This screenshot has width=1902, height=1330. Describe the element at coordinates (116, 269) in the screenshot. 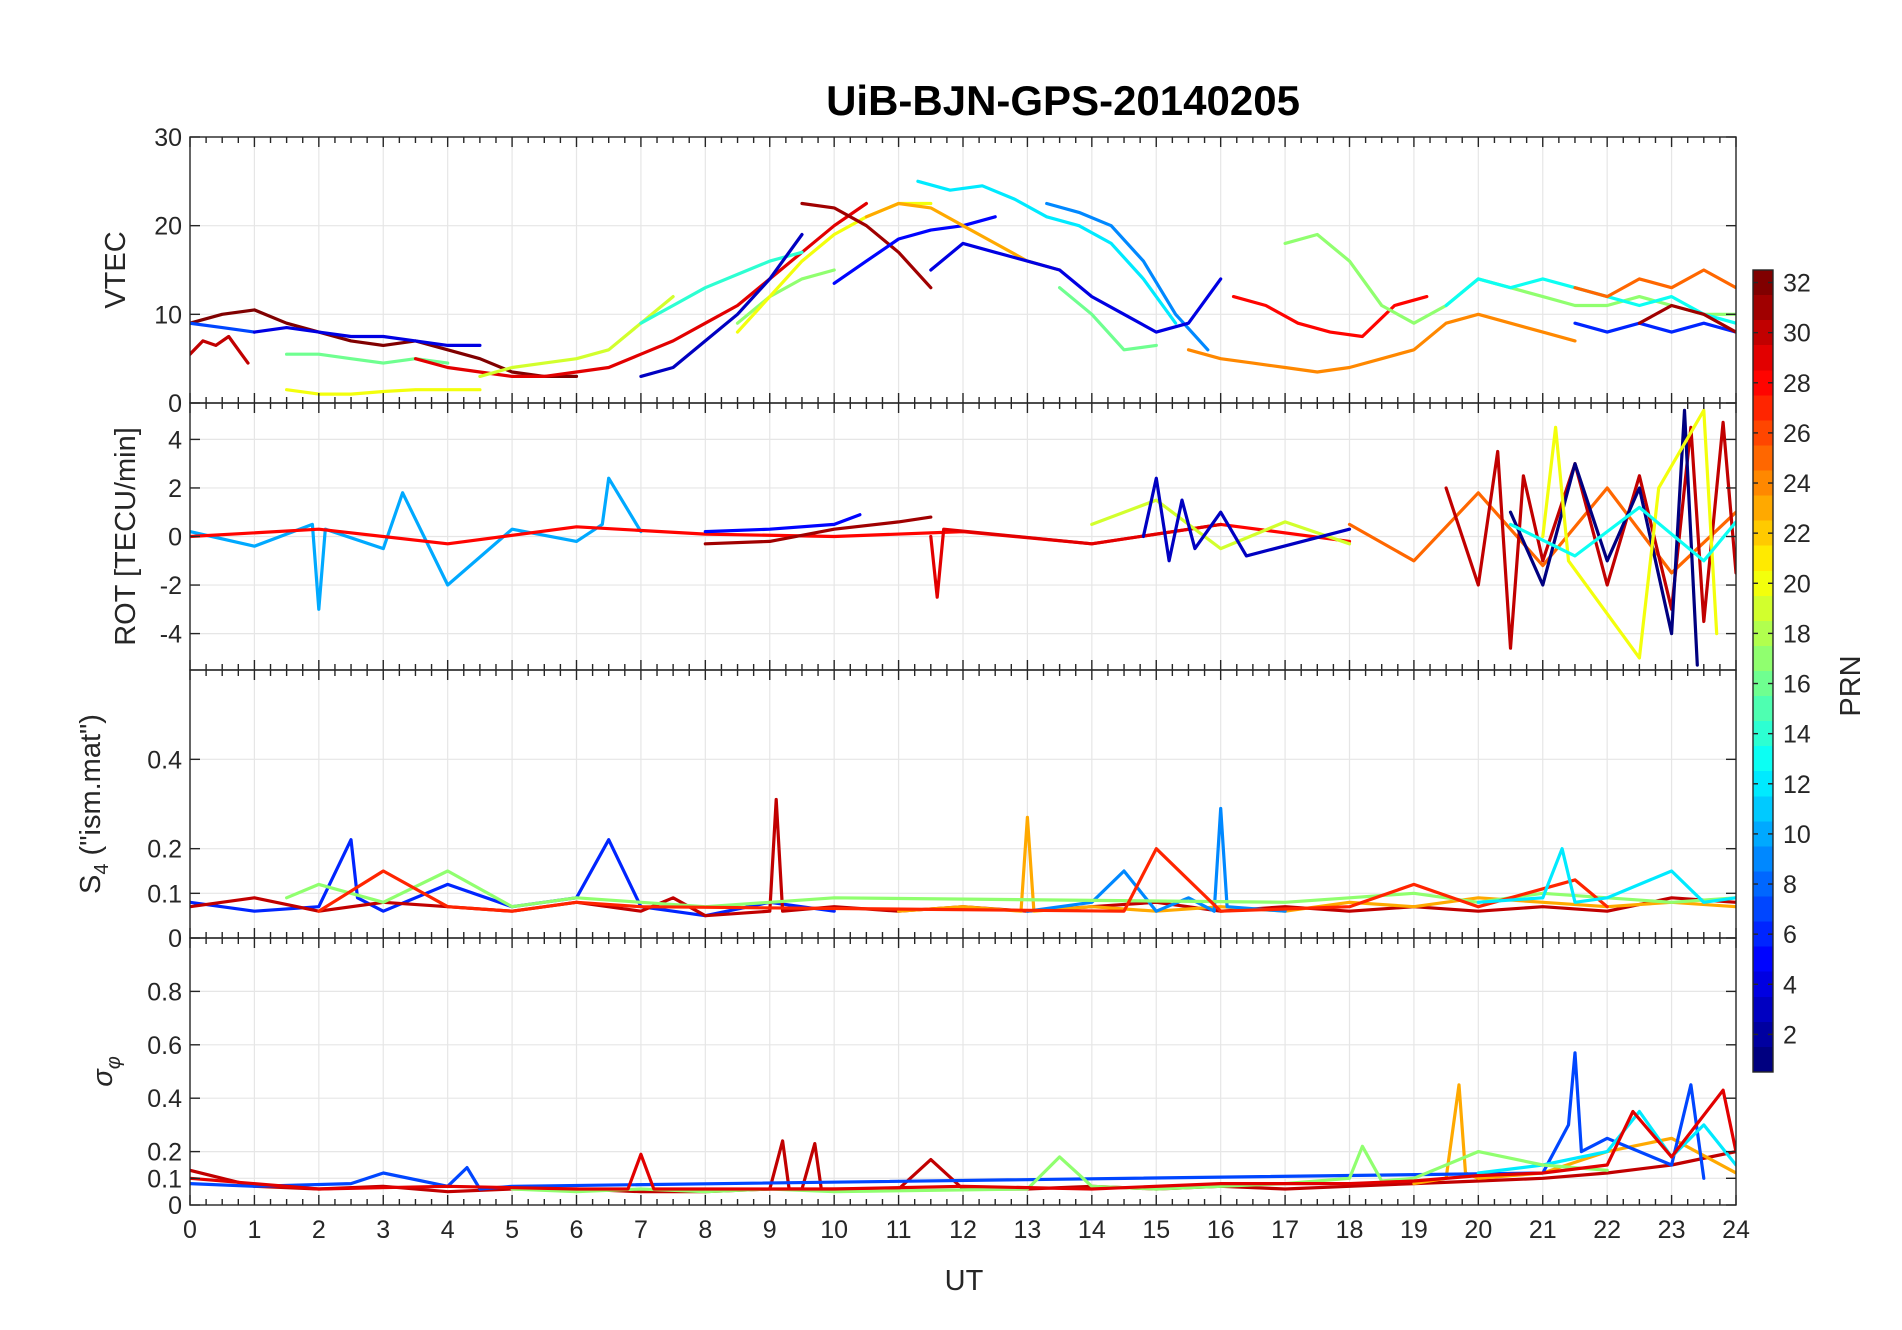

I see `y-axis-label-vtec: VTEC` at that location.